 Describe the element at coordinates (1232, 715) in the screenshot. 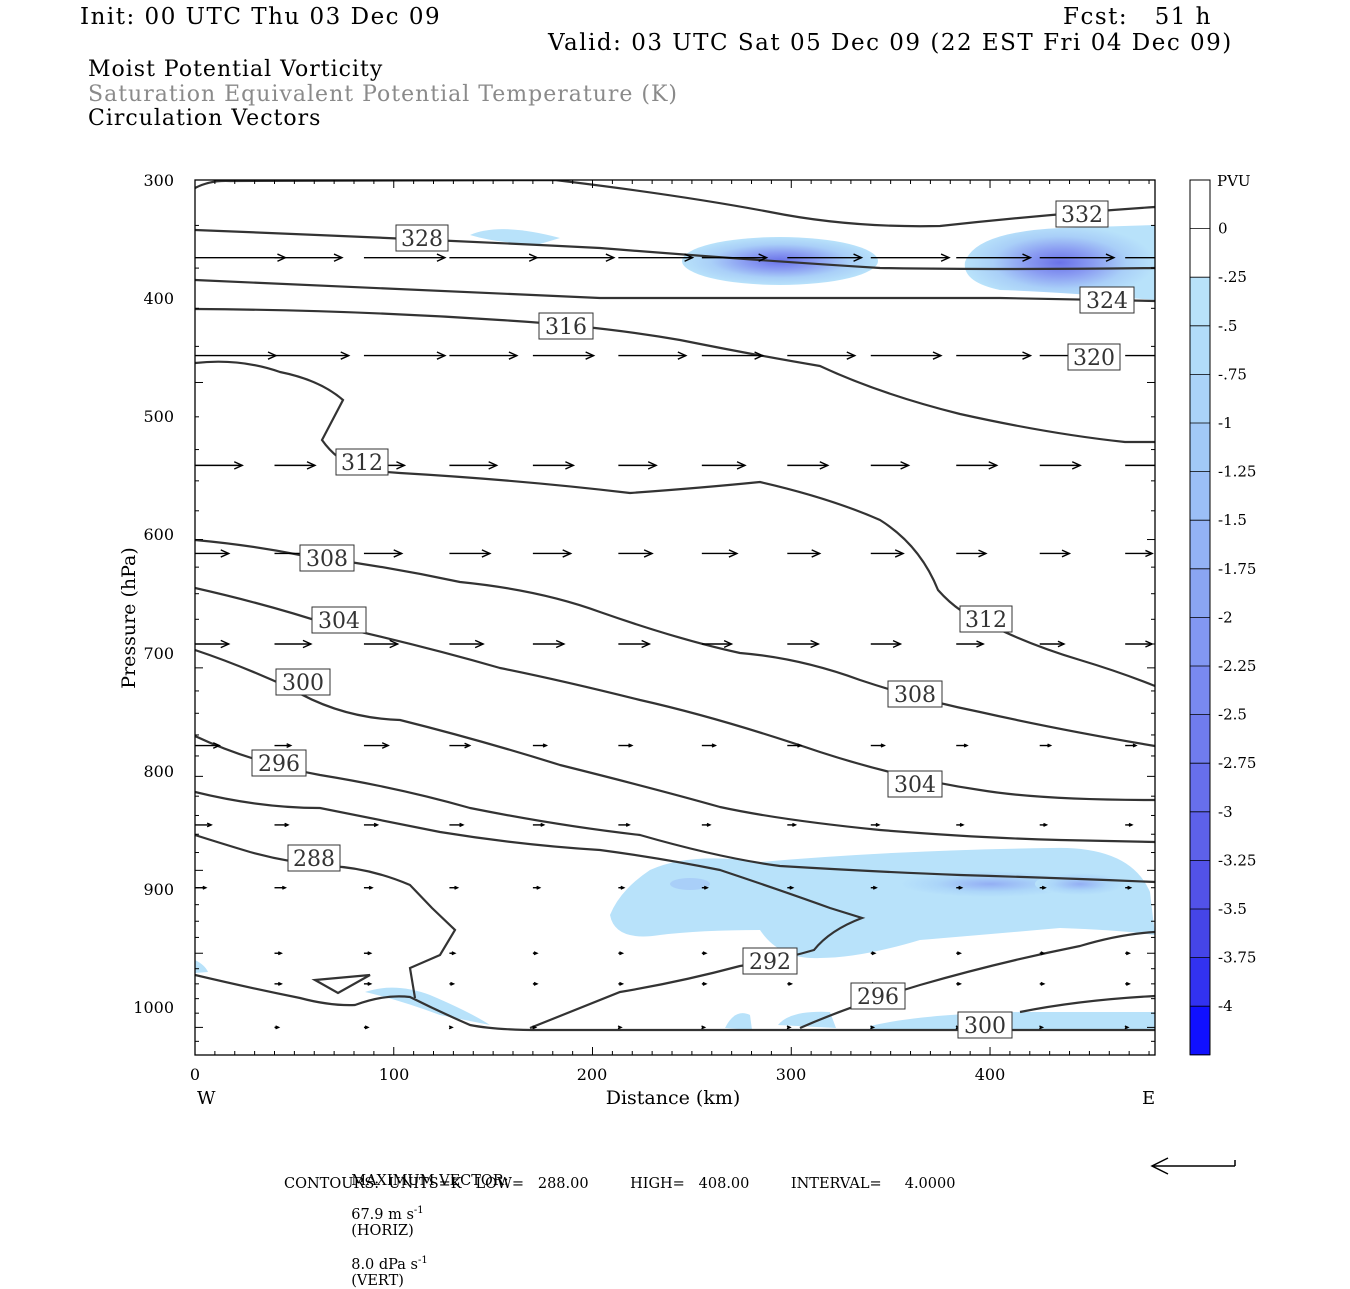

I see `colorbar-label: -2.5` at that location.